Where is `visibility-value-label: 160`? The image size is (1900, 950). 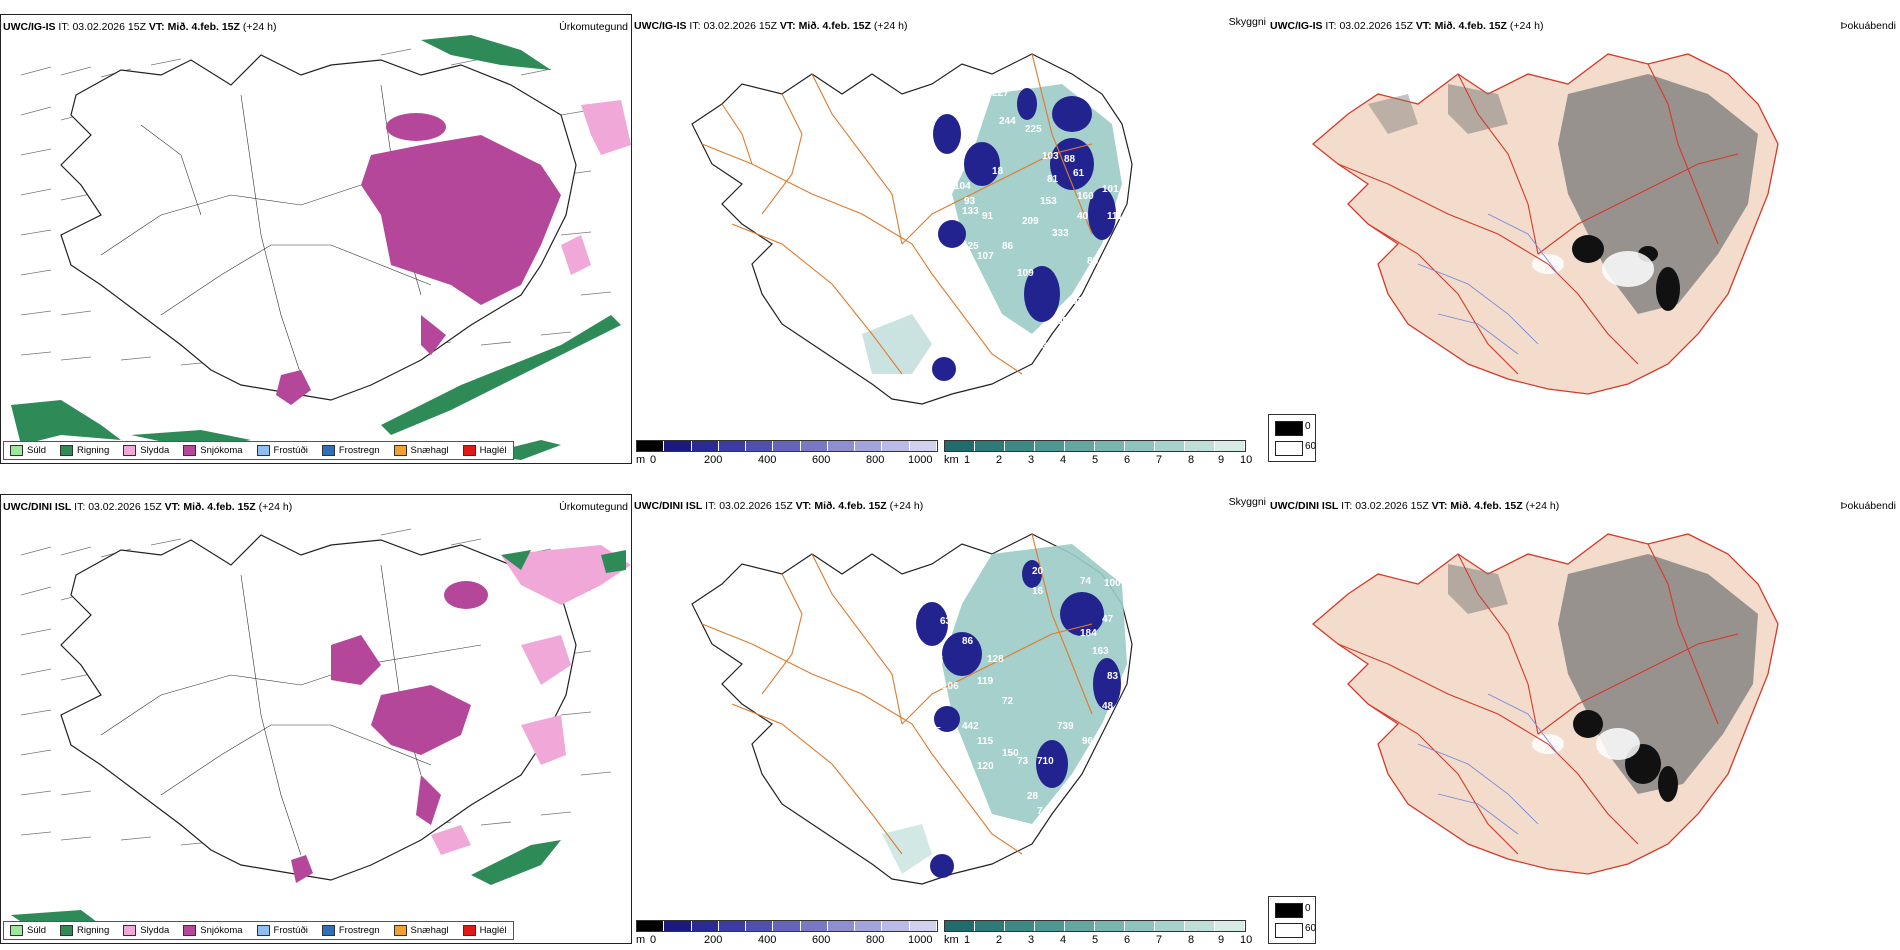
visibility-value-label: 160 is located at coordinates (1085, 196).